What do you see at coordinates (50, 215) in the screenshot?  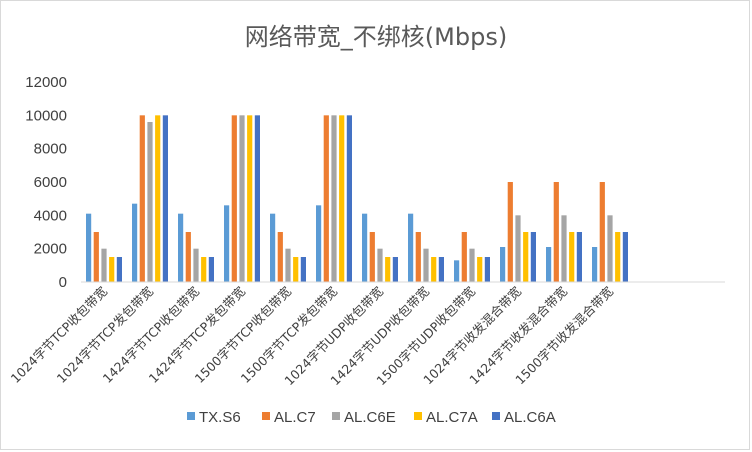 I see `y-tick-label: 4000` at bounding box center [50, 215].